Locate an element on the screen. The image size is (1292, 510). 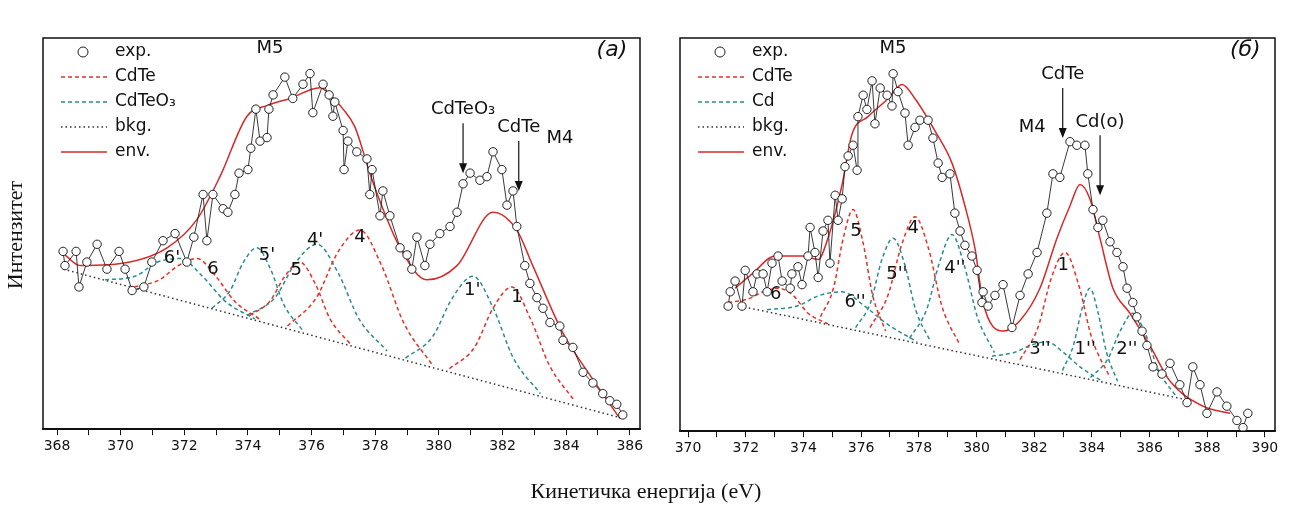
annotation: 4'' is located at coordinates (955, 267).